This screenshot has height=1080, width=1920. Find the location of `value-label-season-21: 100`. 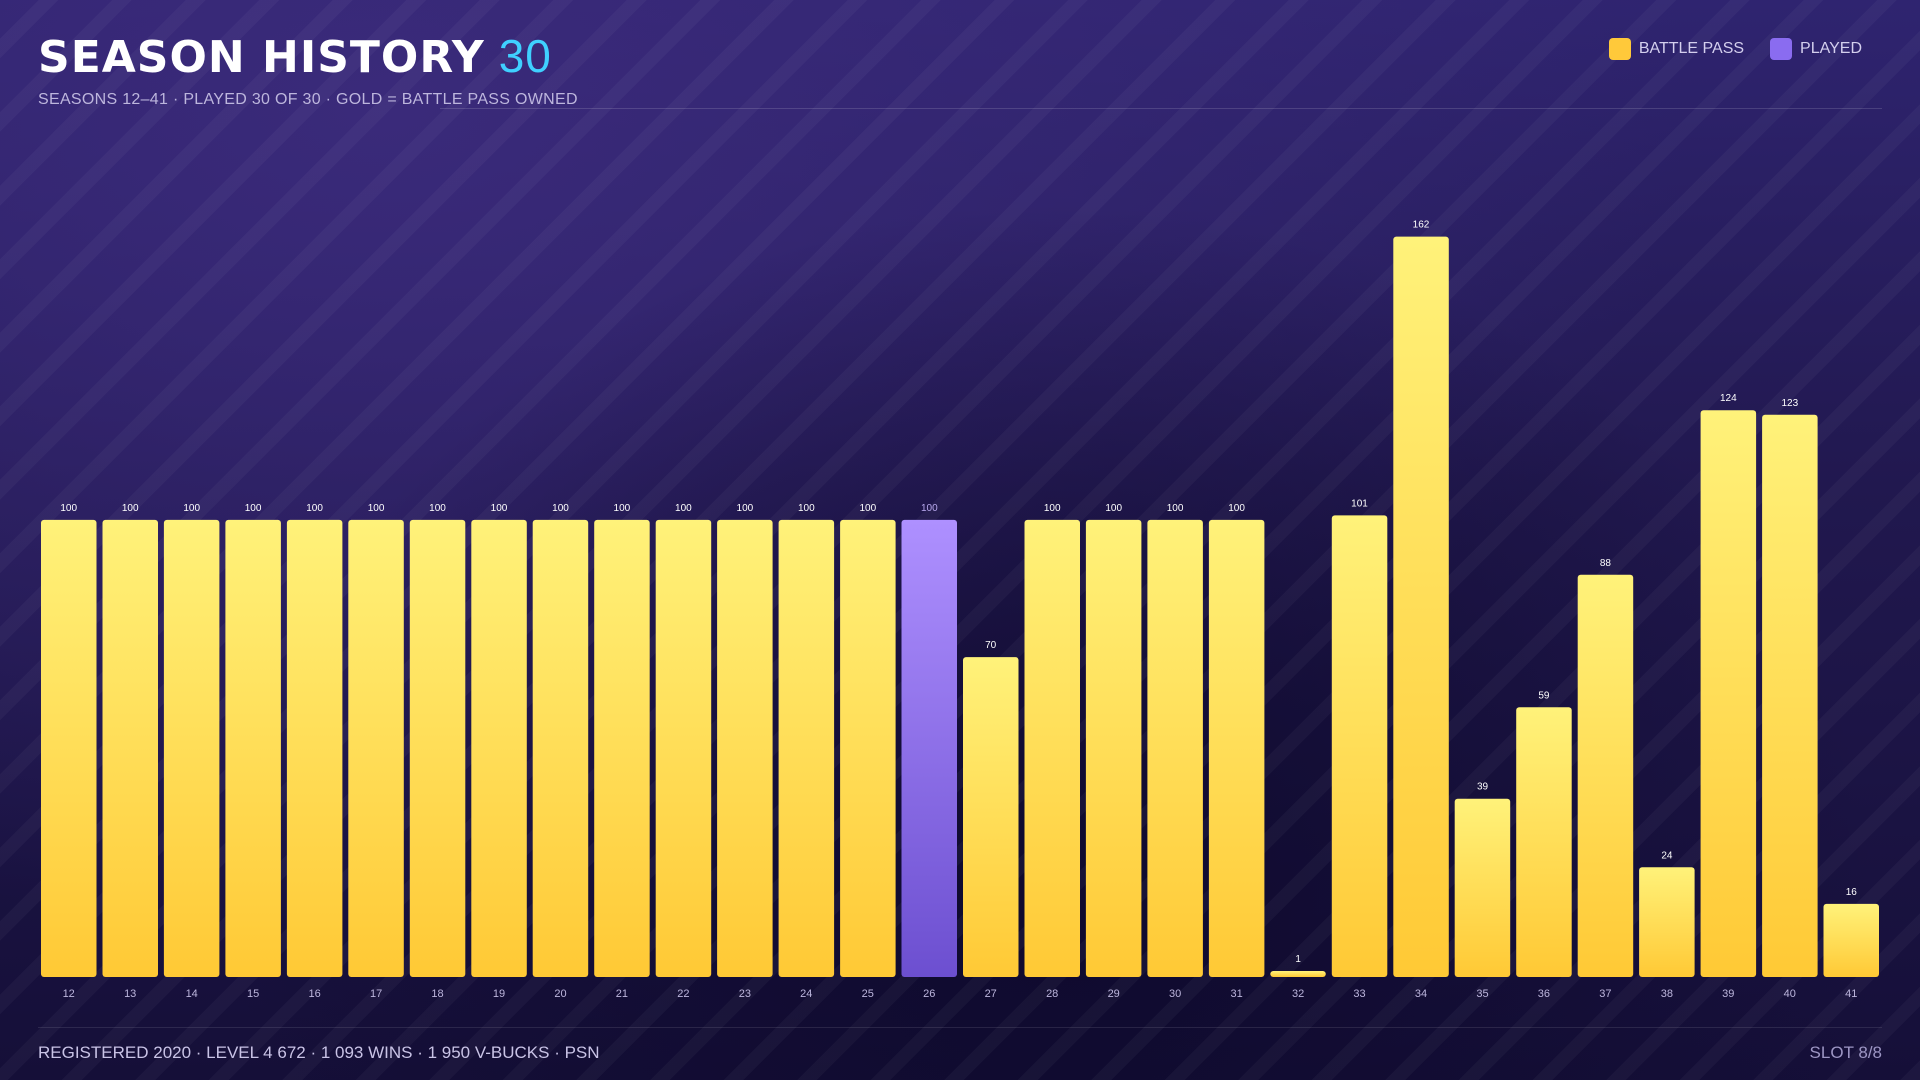

value-label-season-21: 100 is located at coordinates (622, 508).